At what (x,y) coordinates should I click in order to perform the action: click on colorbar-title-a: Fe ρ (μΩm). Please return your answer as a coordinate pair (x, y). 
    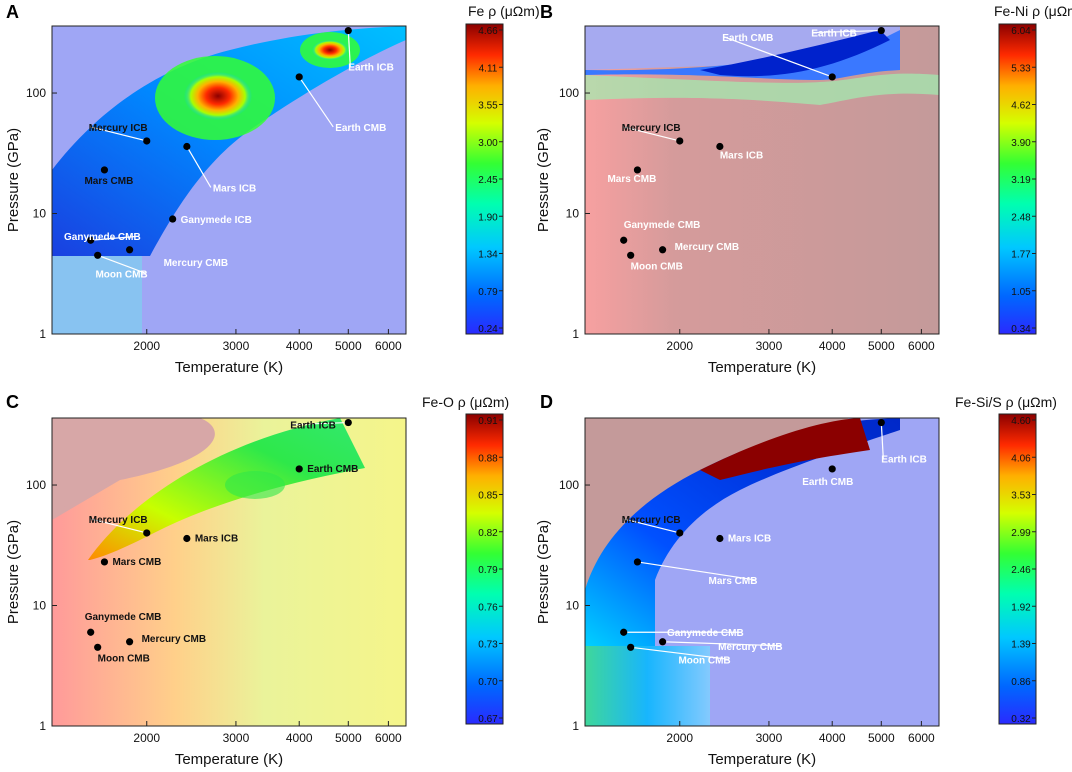
    Looking at the image, I should click on (504, 11).